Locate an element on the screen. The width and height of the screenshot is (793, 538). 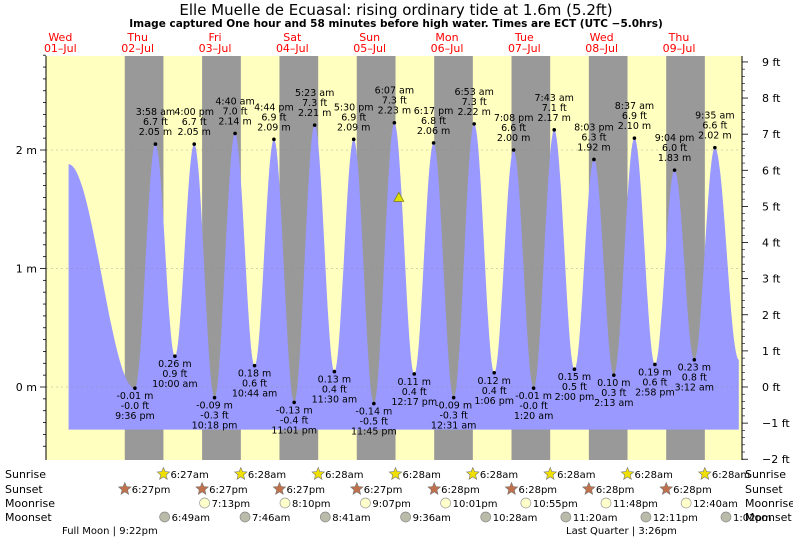
day-date: 06–Jul is located at coordinates (447, 48).